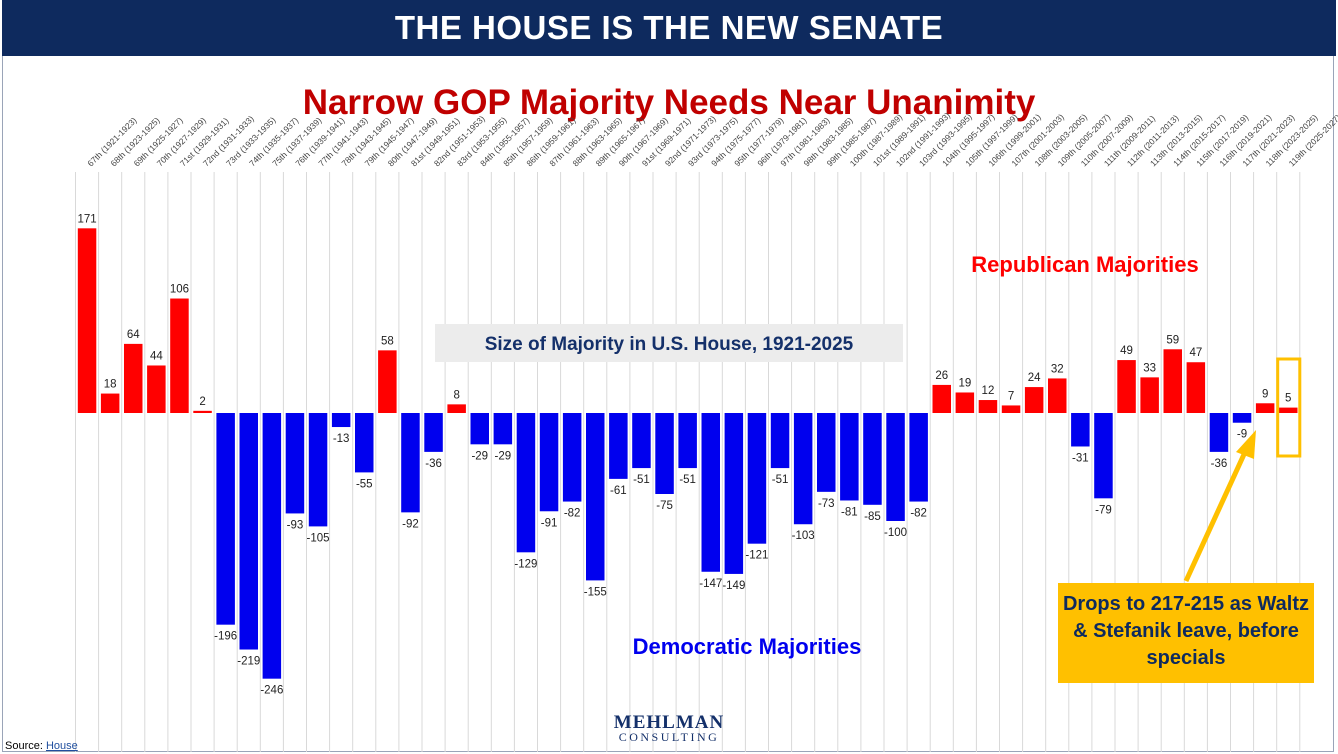 This screenshot has height=754, width=1338. Describe the element at coordinates (1242, 435) in the screenshot. I see `value-label: -9` at that location.